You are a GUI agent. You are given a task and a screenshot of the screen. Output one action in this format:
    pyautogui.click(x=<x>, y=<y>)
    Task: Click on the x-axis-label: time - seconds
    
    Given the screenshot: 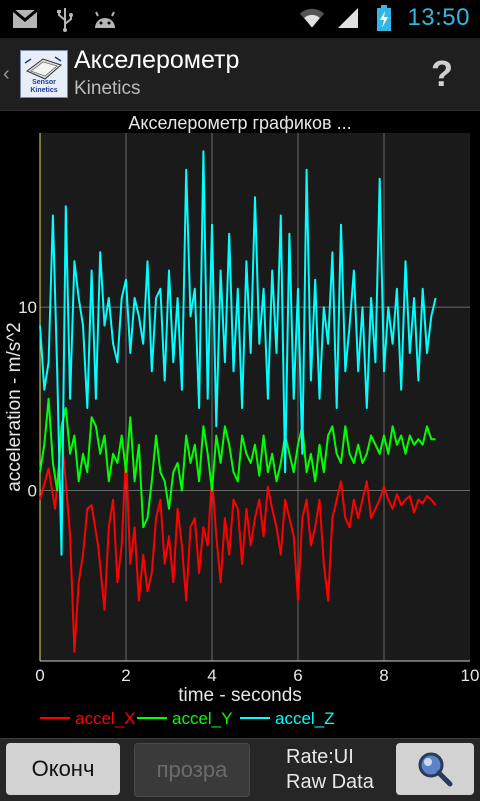 What is the action you would take?
    pyautogui.click(x=240, y=695)
    